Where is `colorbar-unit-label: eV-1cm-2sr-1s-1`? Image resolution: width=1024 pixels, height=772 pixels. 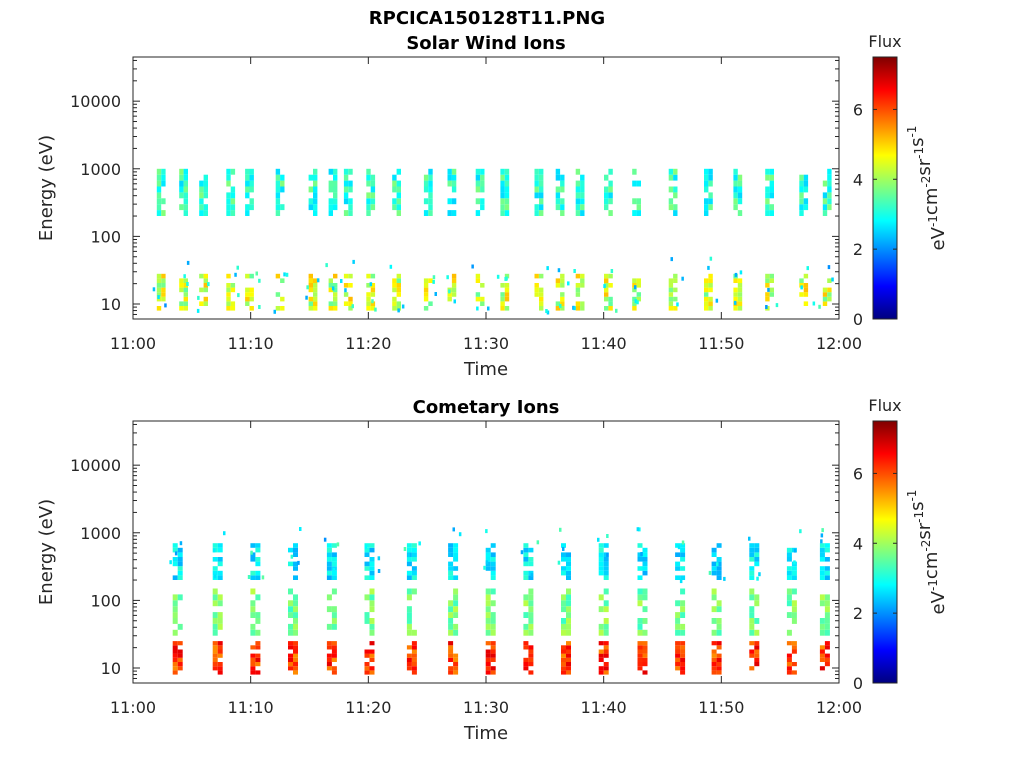
colorbar-unit-label: eV-1cm-2sr-1s-1 is located at coordinates (927, 188).